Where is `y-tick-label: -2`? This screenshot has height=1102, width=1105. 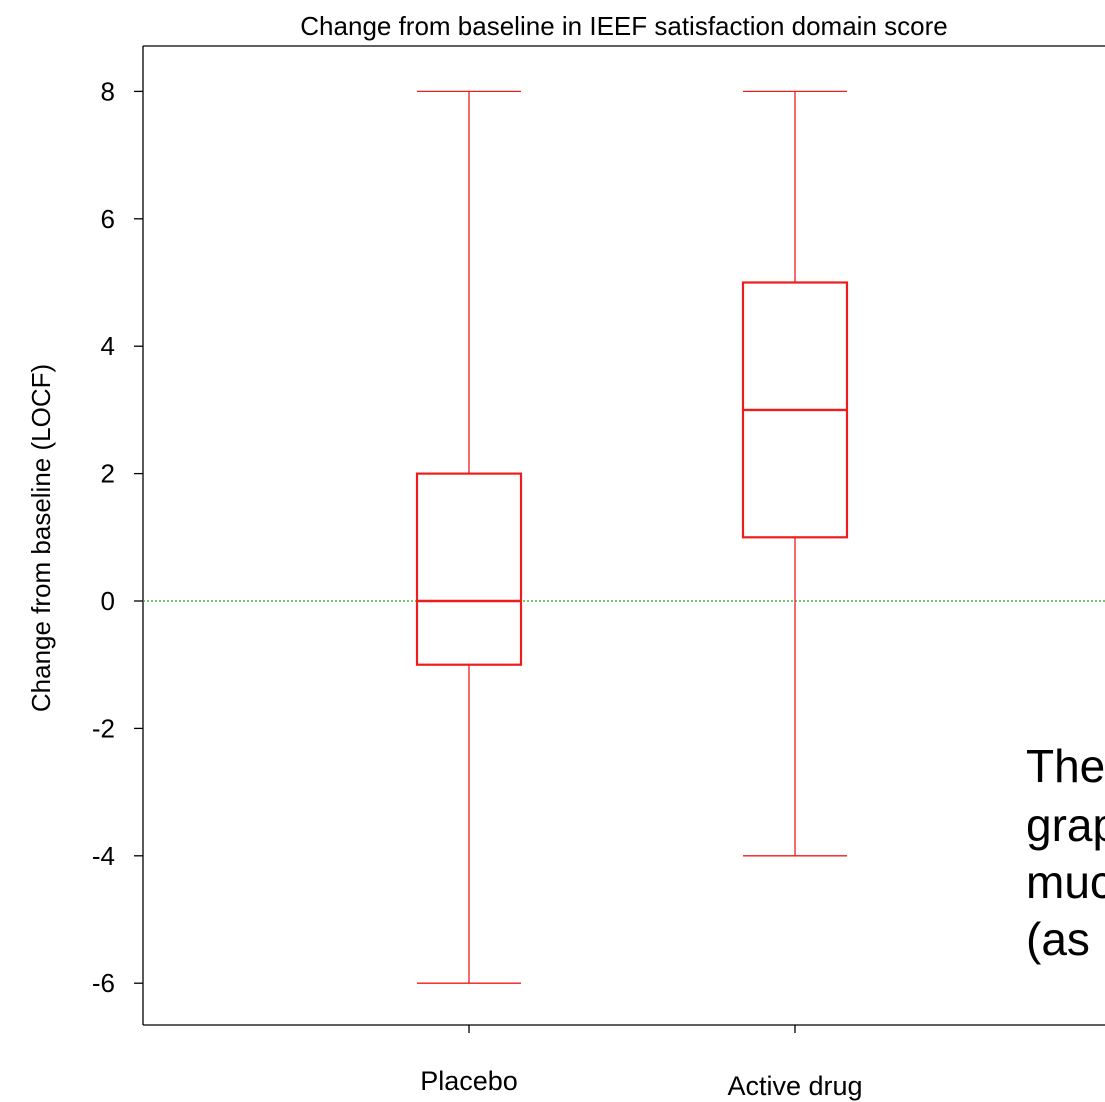
y-tick-label: -2 is located at coordinates (103, 728).